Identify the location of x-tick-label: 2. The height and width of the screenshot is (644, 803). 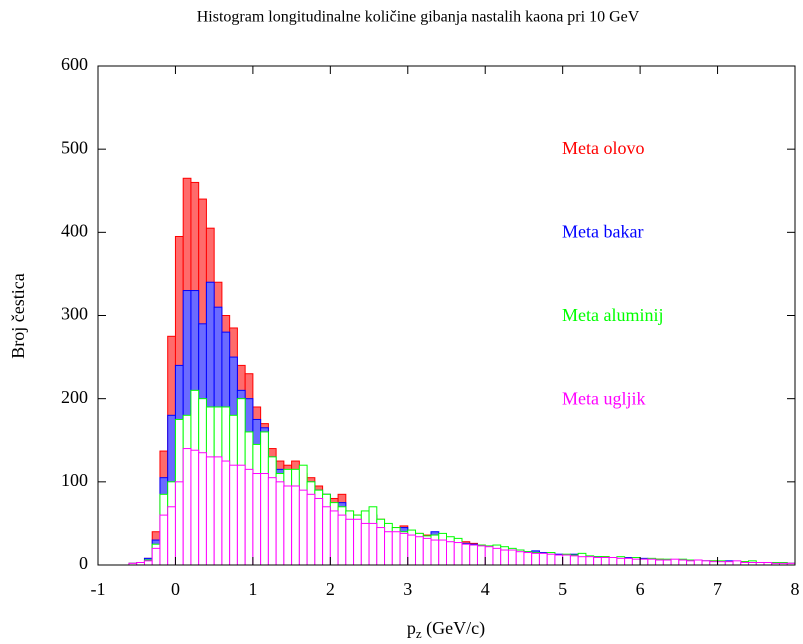
(330, 589).